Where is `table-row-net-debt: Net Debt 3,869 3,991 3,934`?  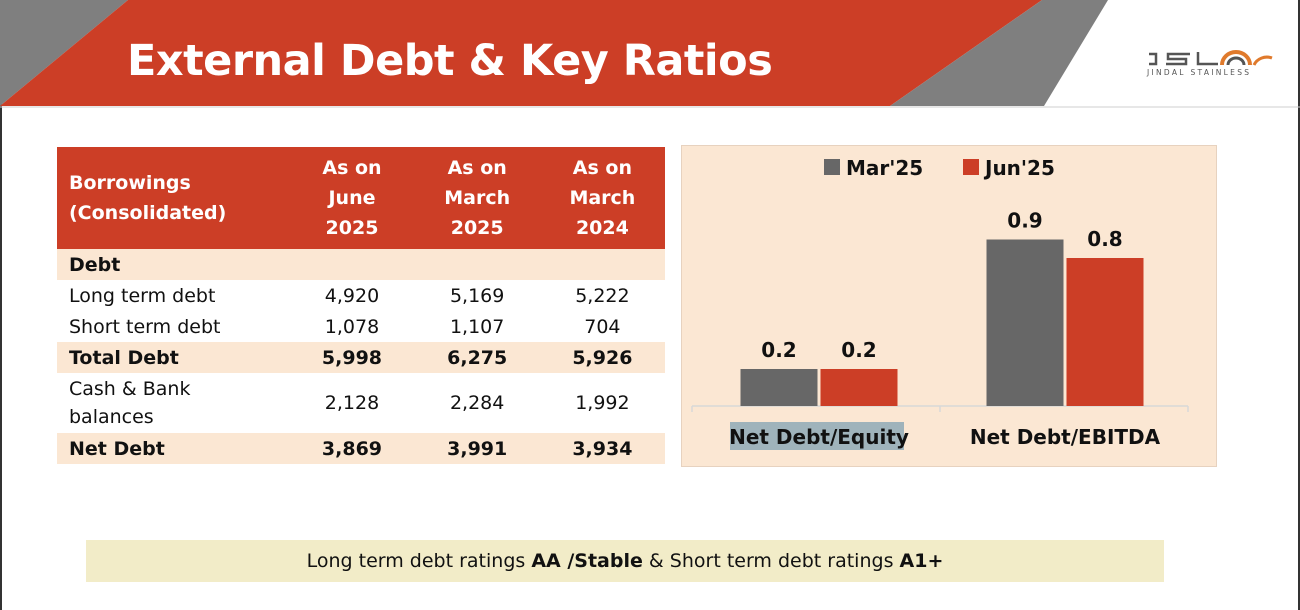 table-row-net-debt: Net Debt 3,869 3,991 3,934 is located at coordinates (361, 448).